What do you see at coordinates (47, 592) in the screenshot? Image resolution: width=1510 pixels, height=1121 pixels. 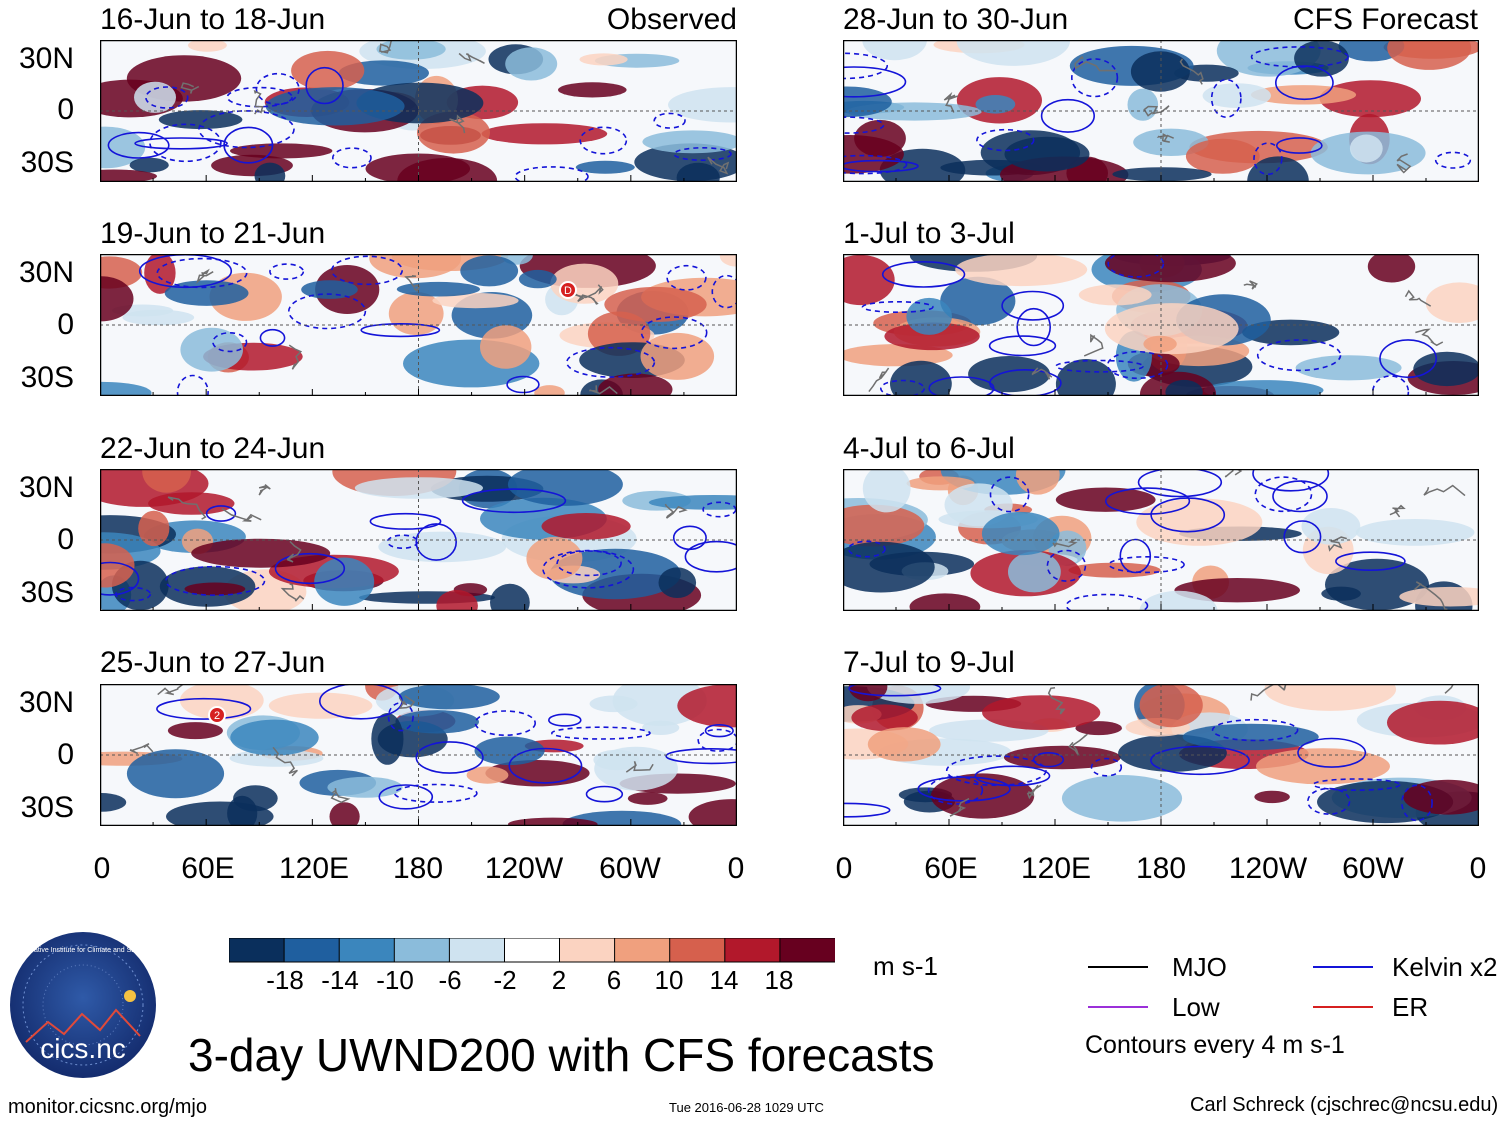 I see `lat-label-30s: 30S` at bounding box center [47, 592].